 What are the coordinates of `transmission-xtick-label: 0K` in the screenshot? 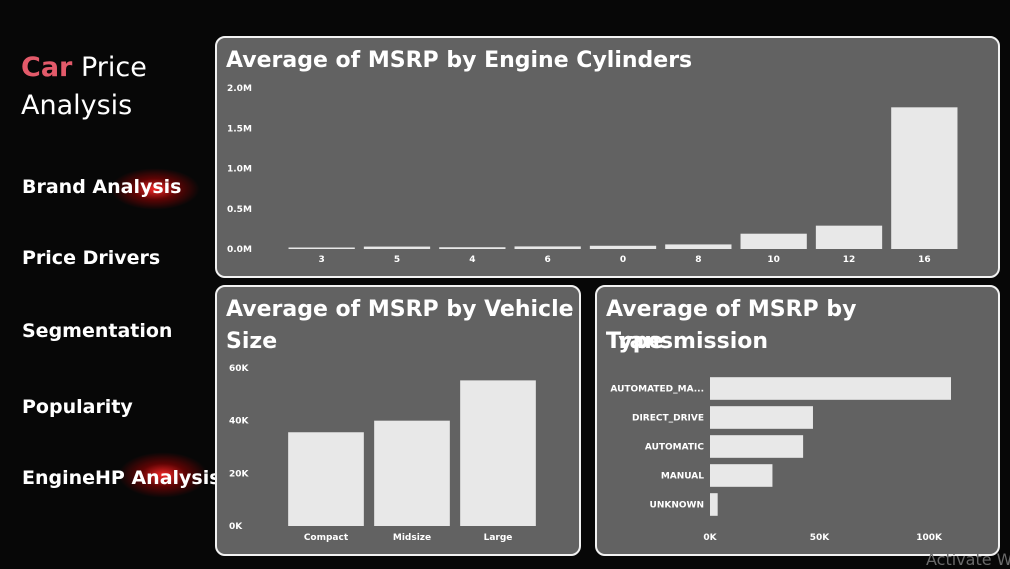 It's located at (710, 538).